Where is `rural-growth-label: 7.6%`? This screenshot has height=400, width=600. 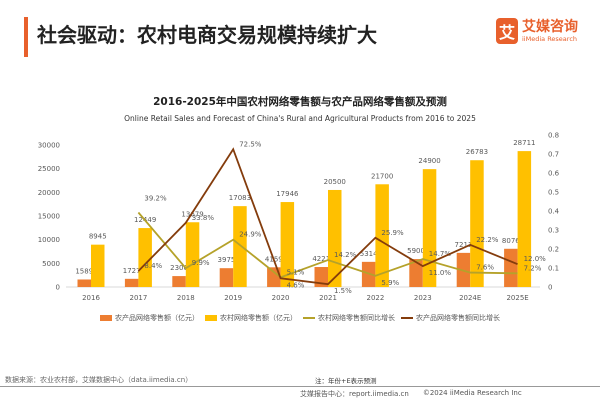
rural-growth-label: 7.6% is located at coordinates (485, 268).